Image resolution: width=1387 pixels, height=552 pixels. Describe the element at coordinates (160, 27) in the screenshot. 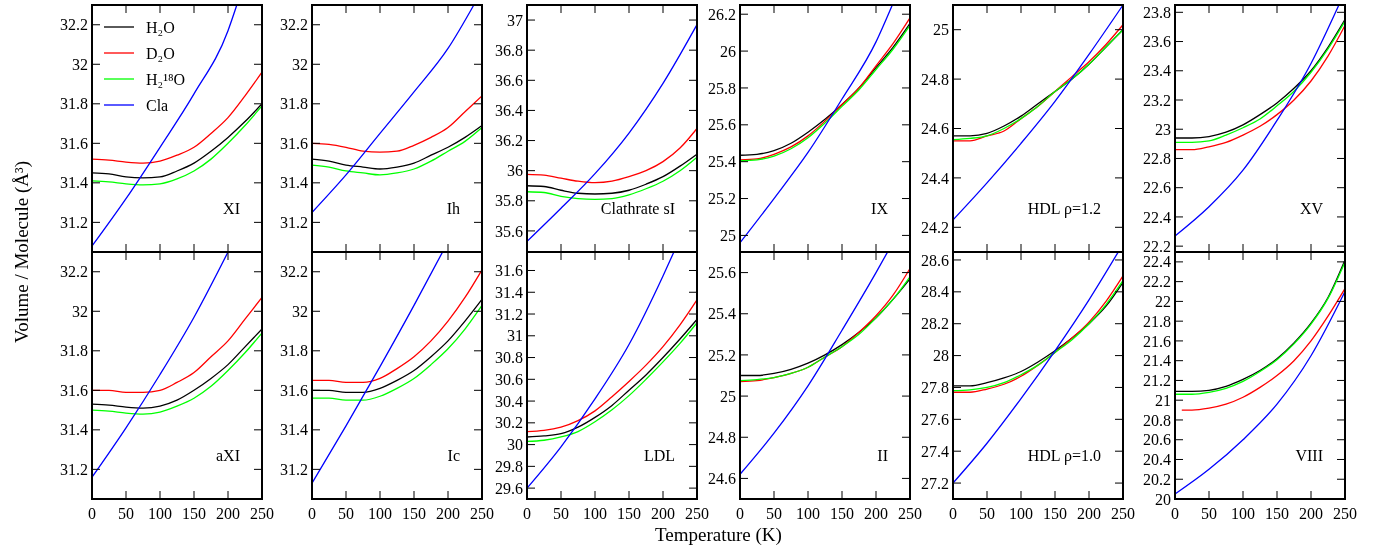

I see `legend-label: H₂O` at that location.